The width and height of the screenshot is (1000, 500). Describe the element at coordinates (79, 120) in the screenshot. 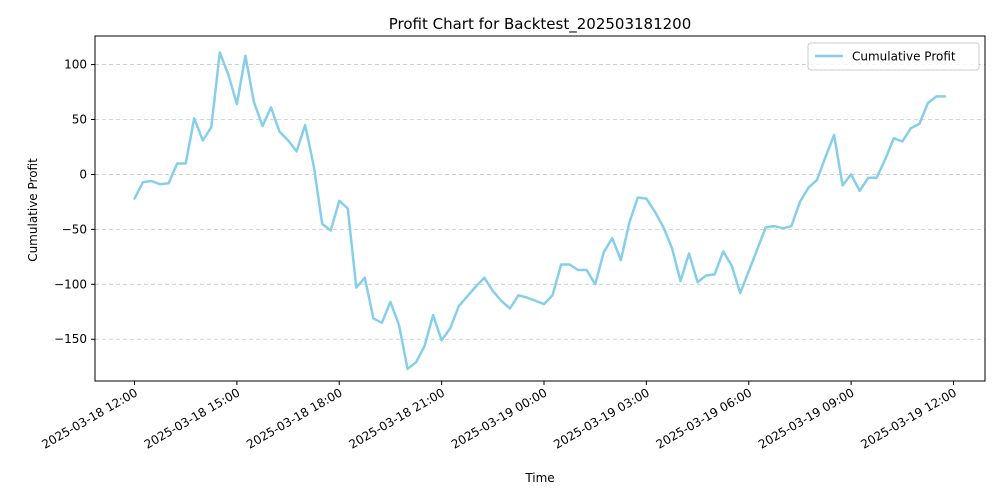

I see `y-tick-label: 50` at that location.